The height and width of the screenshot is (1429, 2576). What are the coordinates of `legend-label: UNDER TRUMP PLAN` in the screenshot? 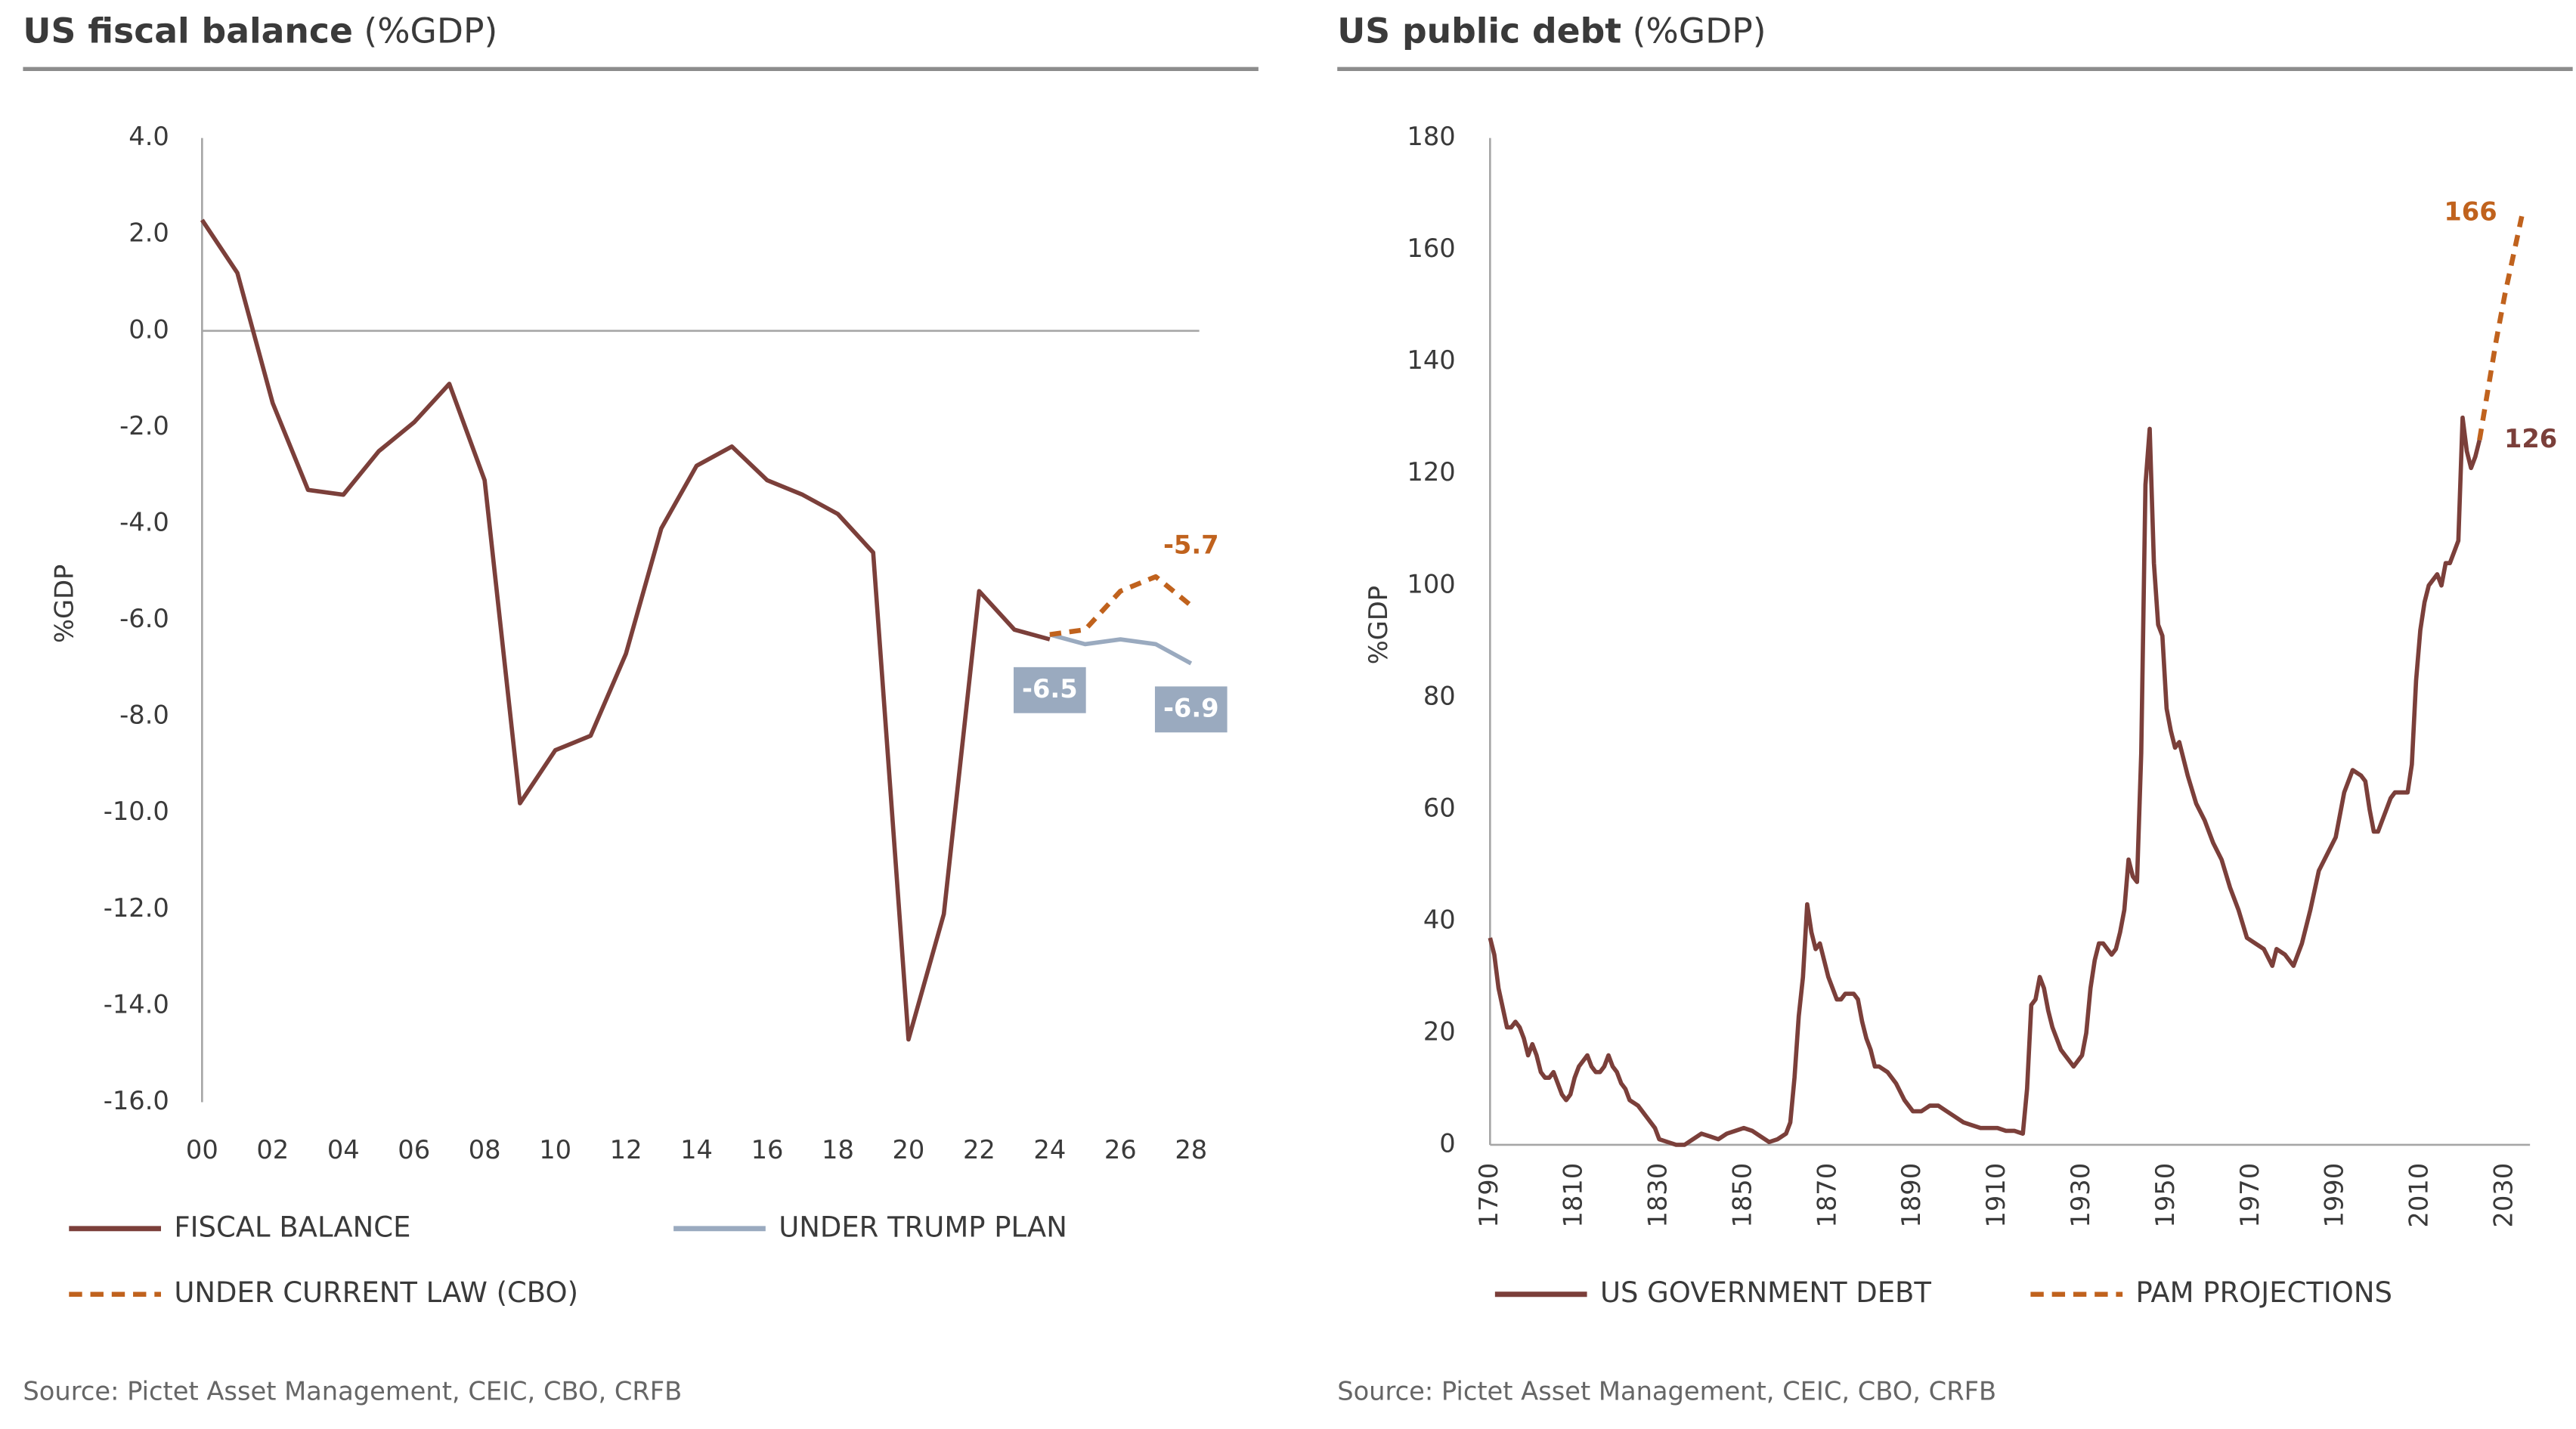 It's located at (923, 1227).